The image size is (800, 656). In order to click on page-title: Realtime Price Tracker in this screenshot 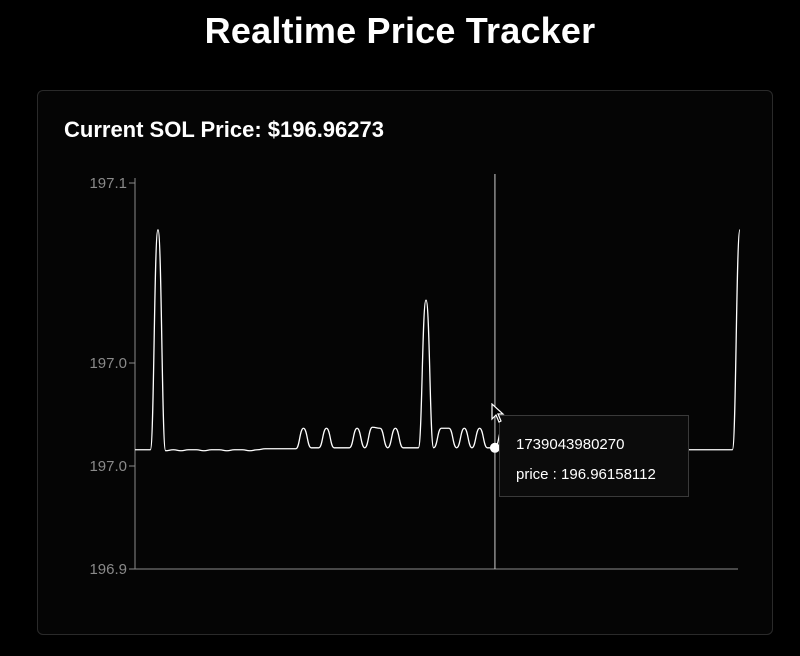, I will do `click(400, 30)`.